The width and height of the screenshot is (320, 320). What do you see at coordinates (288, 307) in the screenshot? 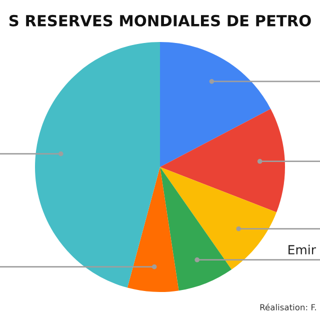
I see `text: Réalisation: F.` at bounding box center [288, 307].